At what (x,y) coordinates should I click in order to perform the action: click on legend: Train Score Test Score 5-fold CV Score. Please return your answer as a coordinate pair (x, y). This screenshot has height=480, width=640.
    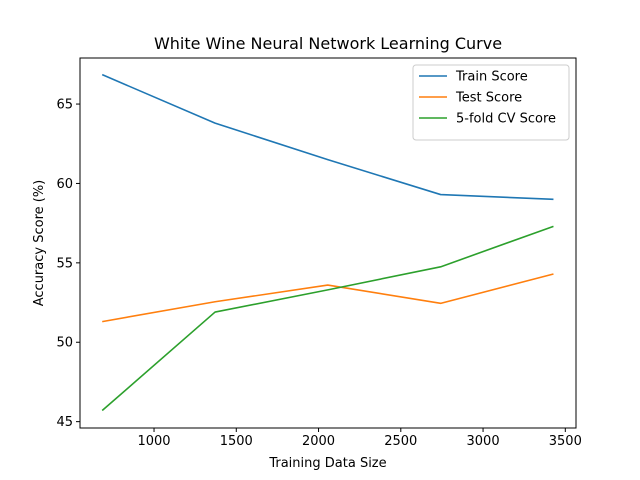
    Looking at the image, I should click on (491, 102).